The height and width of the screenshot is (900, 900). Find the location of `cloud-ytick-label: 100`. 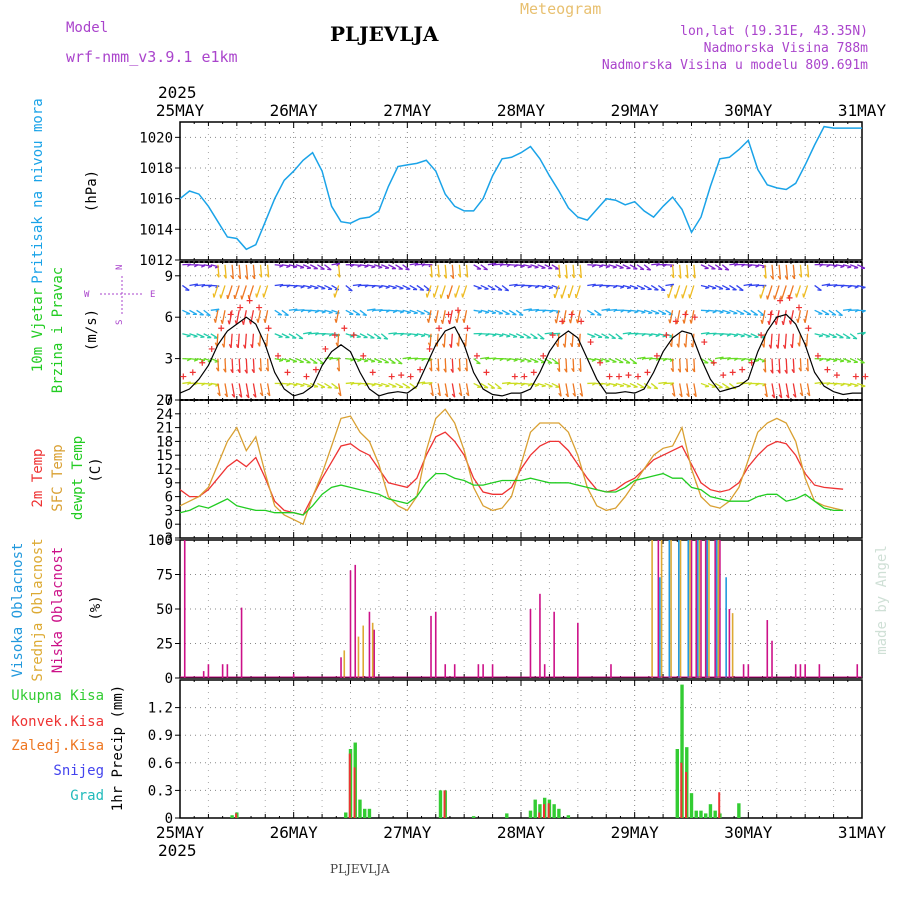

cloud-ytick-label: 100 is located at coordinates (160, 541).